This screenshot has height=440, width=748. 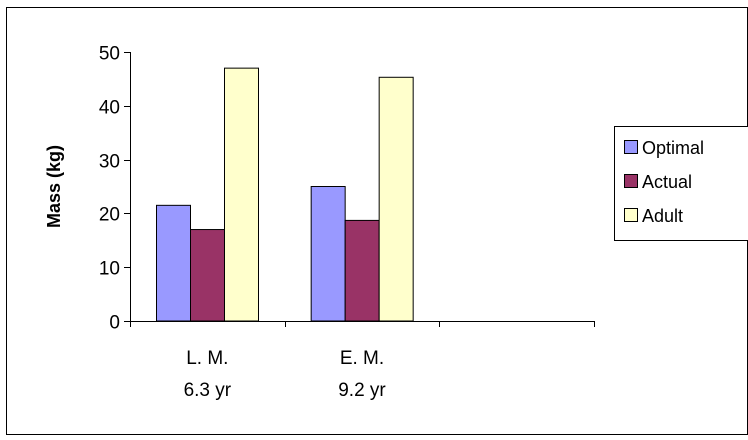 I want to click on legend-swatch-adult, so click(x=631, y=215).